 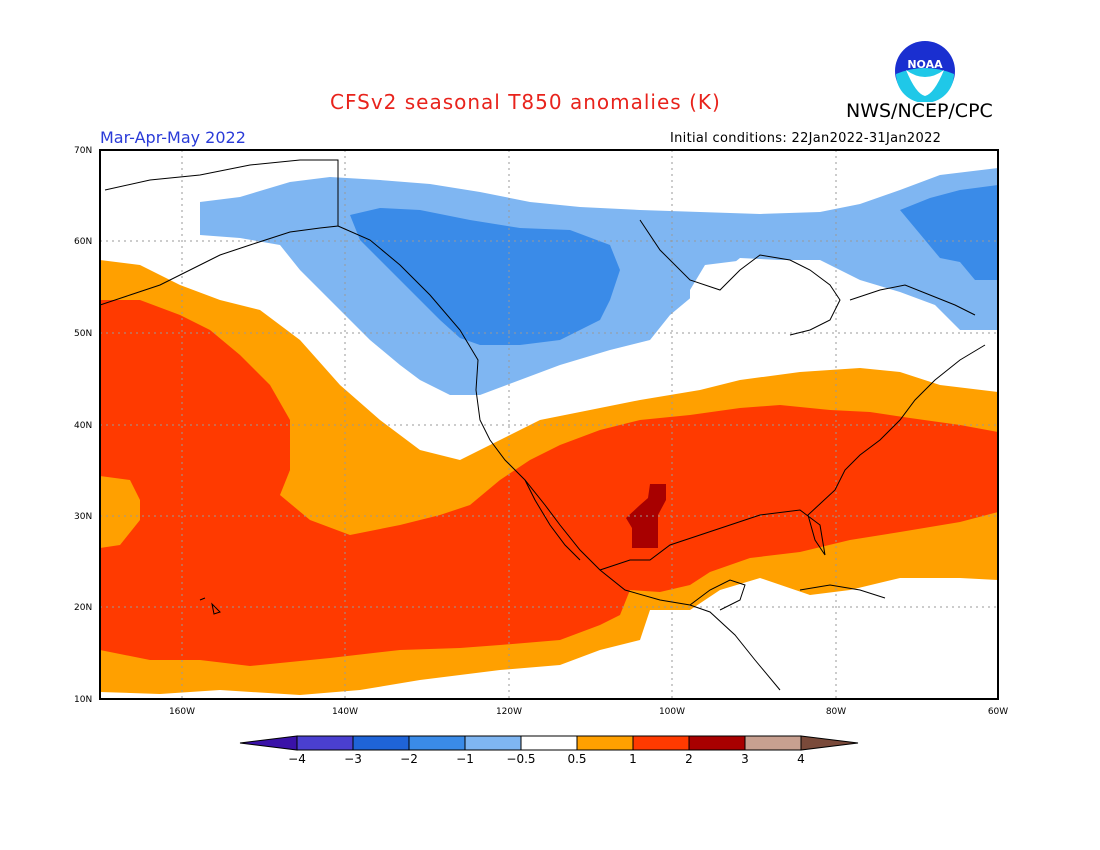 I want to click on neutral-region-north, so click(x=549, y=182).